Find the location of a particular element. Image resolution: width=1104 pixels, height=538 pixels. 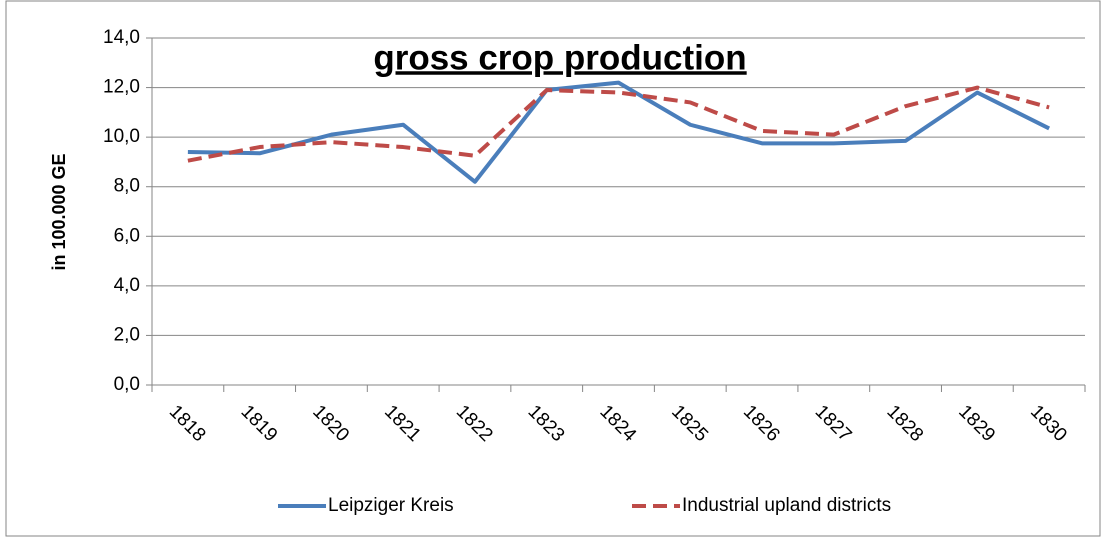

legend-label: Leipziger Kreis is located at coordinates (391, 505).